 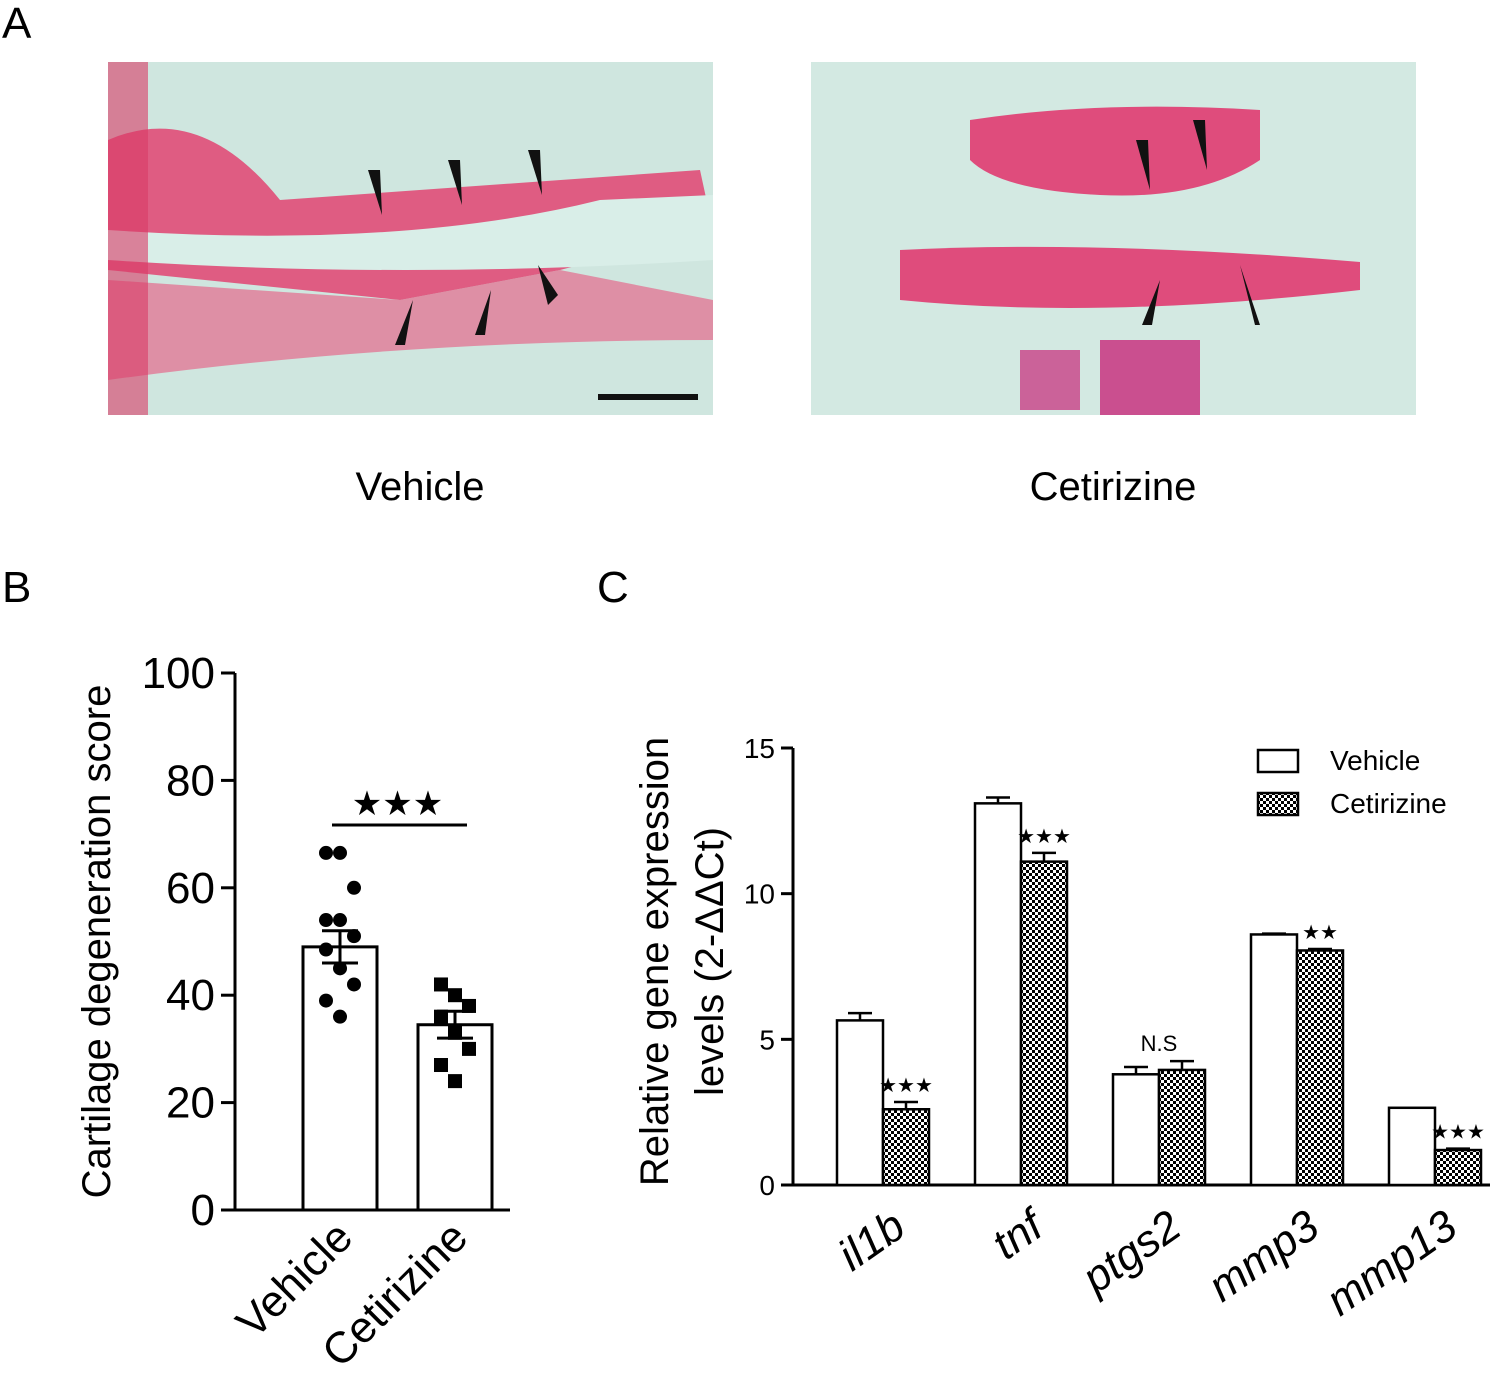 I want to click on y-tick-label: 10, so click(x=759, y=894).